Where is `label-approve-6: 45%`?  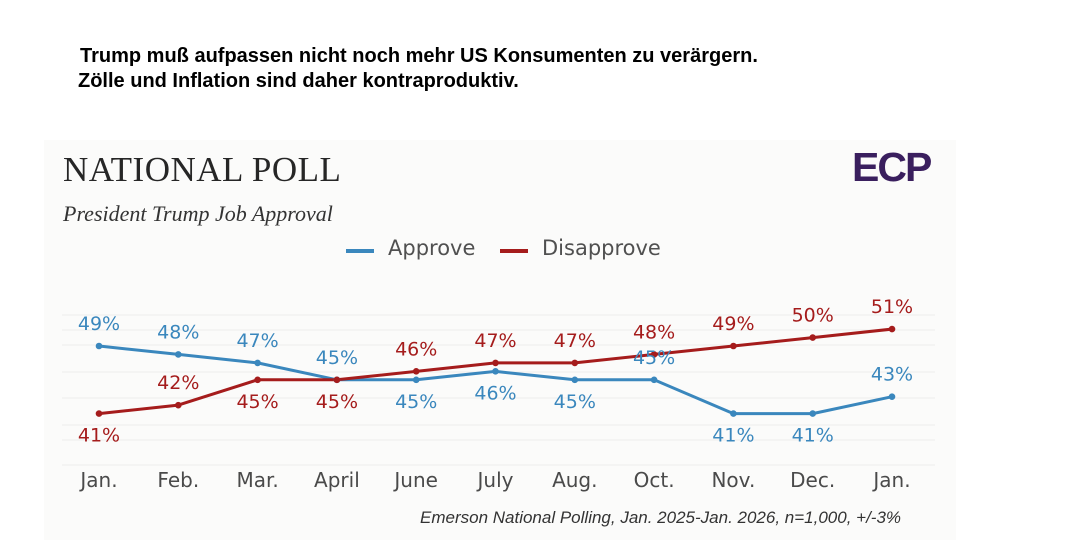 label-approve-6: 45% is located at coordinates (575, 402).